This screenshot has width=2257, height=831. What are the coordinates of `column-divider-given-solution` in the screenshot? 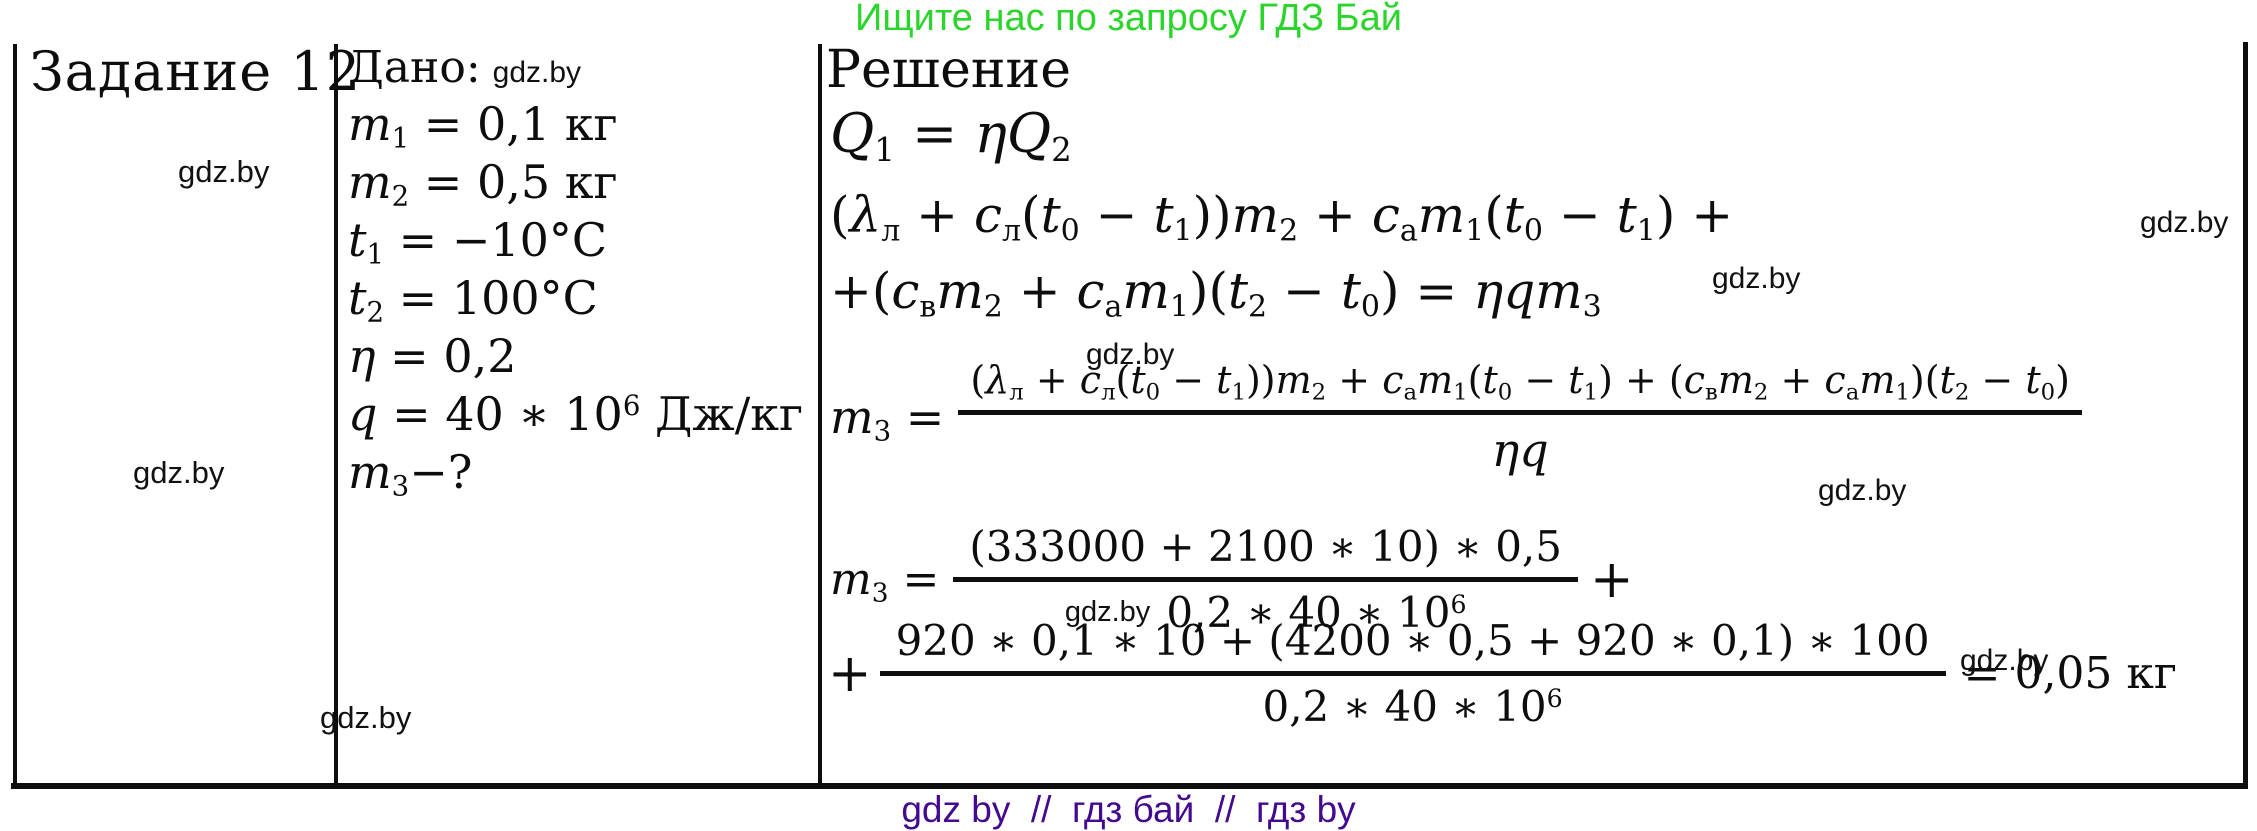 It's located at (820, 414).